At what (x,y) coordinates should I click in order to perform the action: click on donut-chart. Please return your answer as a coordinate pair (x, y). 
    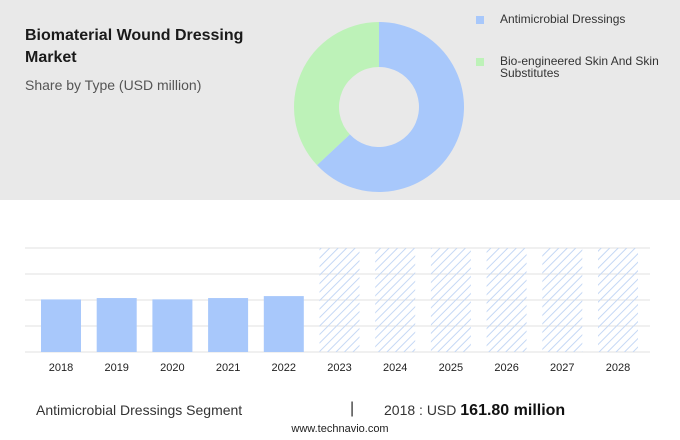
    Looking at the image, I should click on (379, 107).